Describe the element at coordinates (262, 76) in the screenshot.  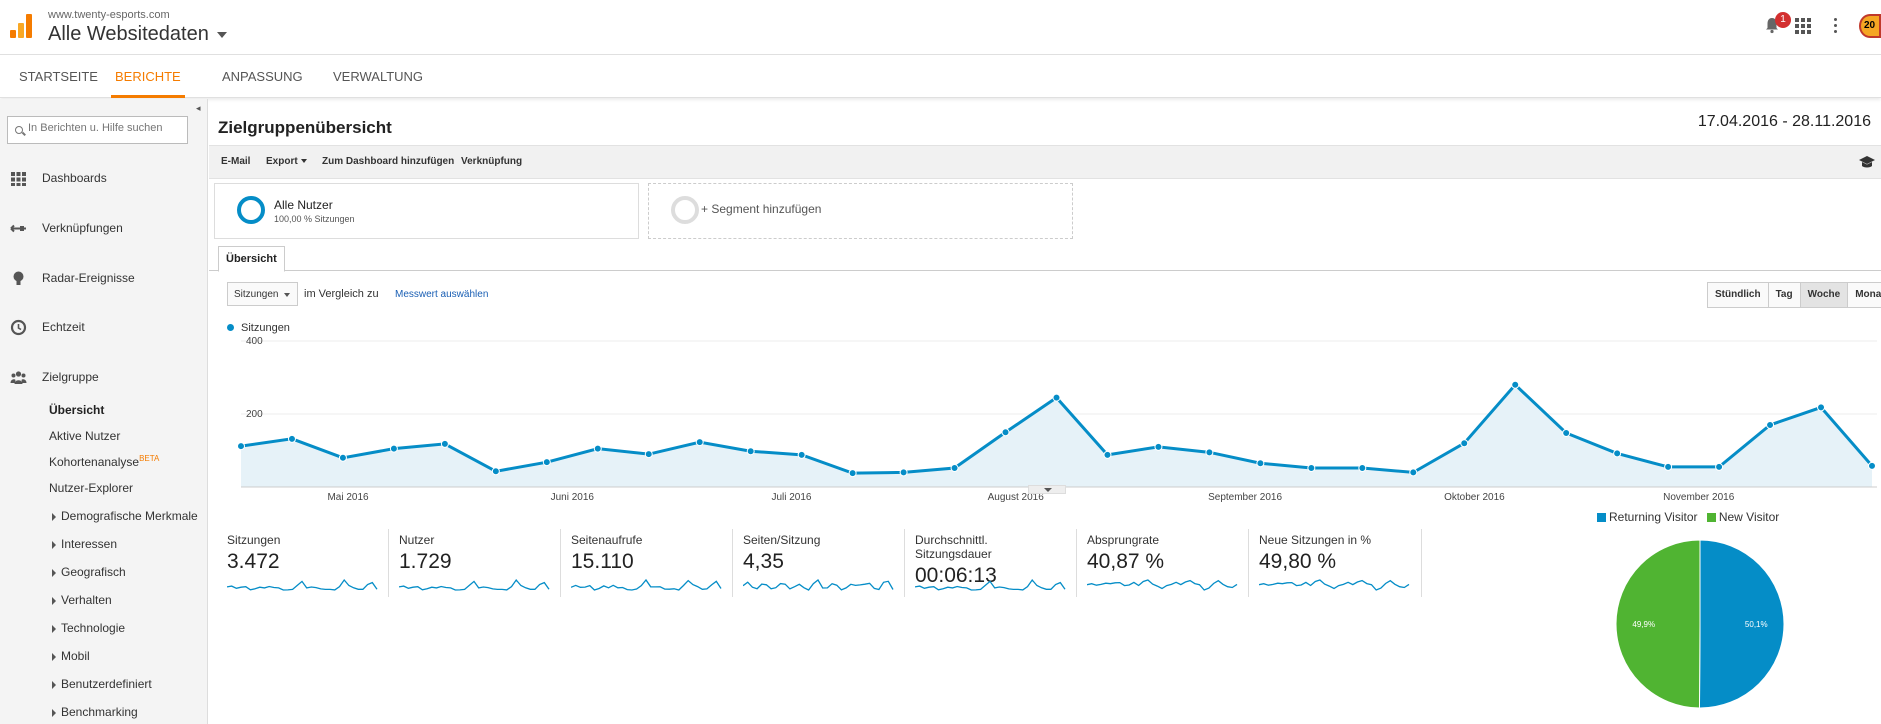
I see `tab-anpassung: ANPASSUNG` at that location.